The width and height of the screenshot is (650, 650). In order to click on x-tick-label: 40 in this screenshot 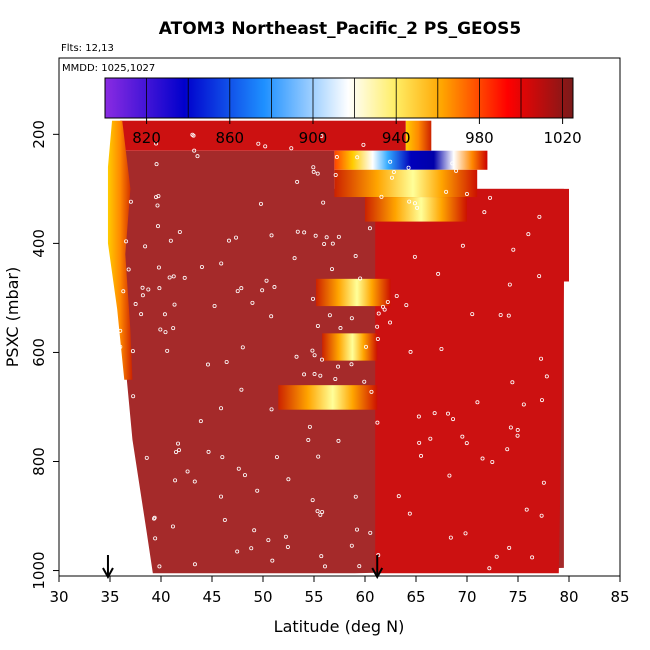, I will do `click(160, 597)`.